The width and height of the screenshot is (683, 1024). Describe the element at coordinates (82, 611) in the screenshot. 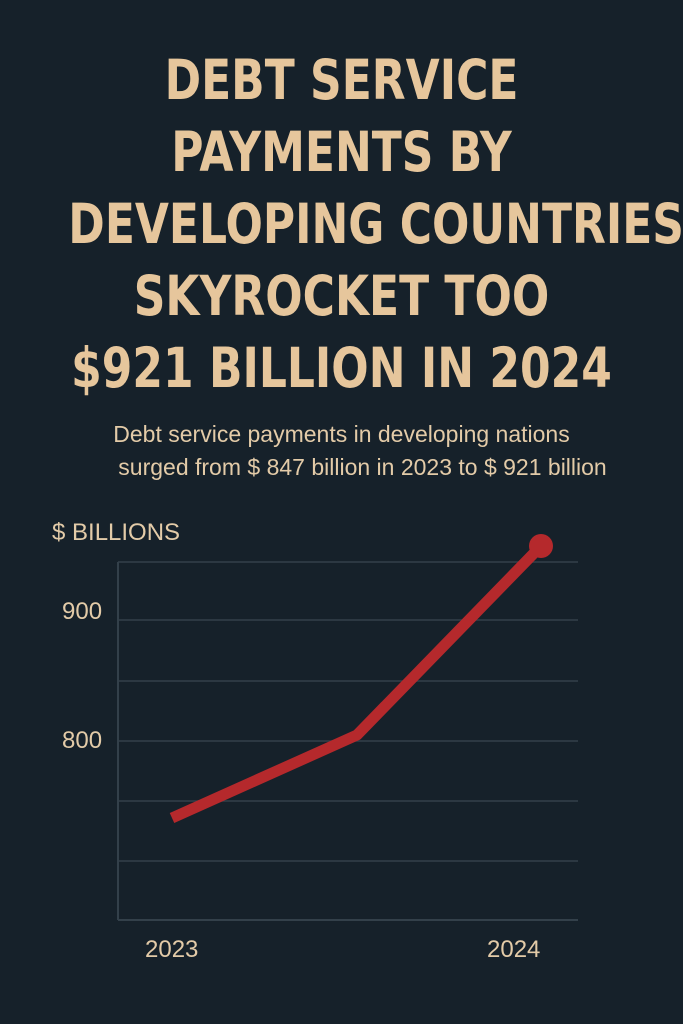

I see `y-tick-label-900: 900` at that location.